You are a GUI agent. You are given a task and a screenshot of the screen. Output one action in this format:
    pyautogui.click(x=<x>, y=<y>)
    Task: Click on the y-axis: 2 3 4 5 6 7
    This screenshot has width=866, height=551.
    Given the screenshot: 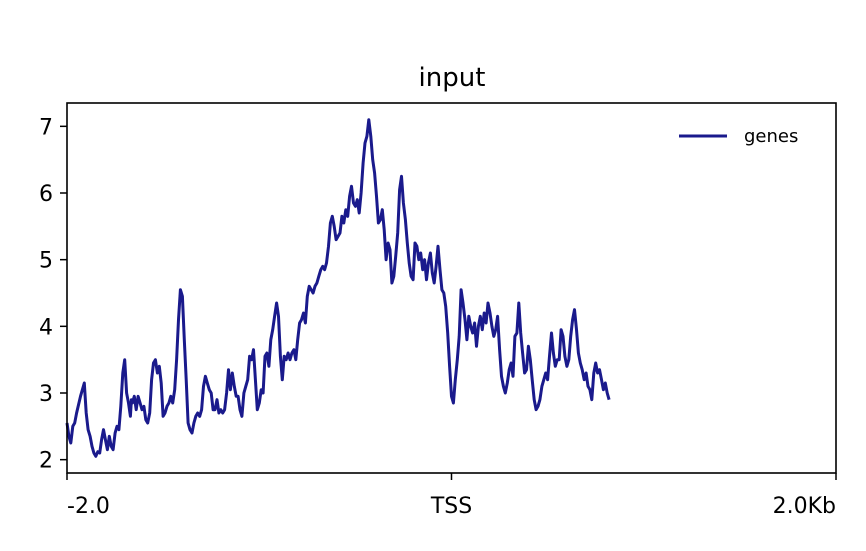 What is the action you would take?
    pyautogui.click(x=53, y=294)
    